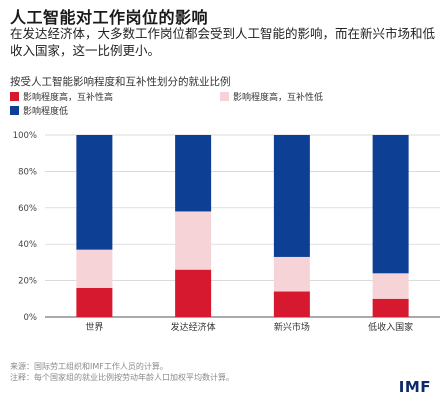 This screenshot has width=445, height=400. Describe the element at coordinates (25, 136) in the screenshot. I see `y-tick-label: 100%` at that location.